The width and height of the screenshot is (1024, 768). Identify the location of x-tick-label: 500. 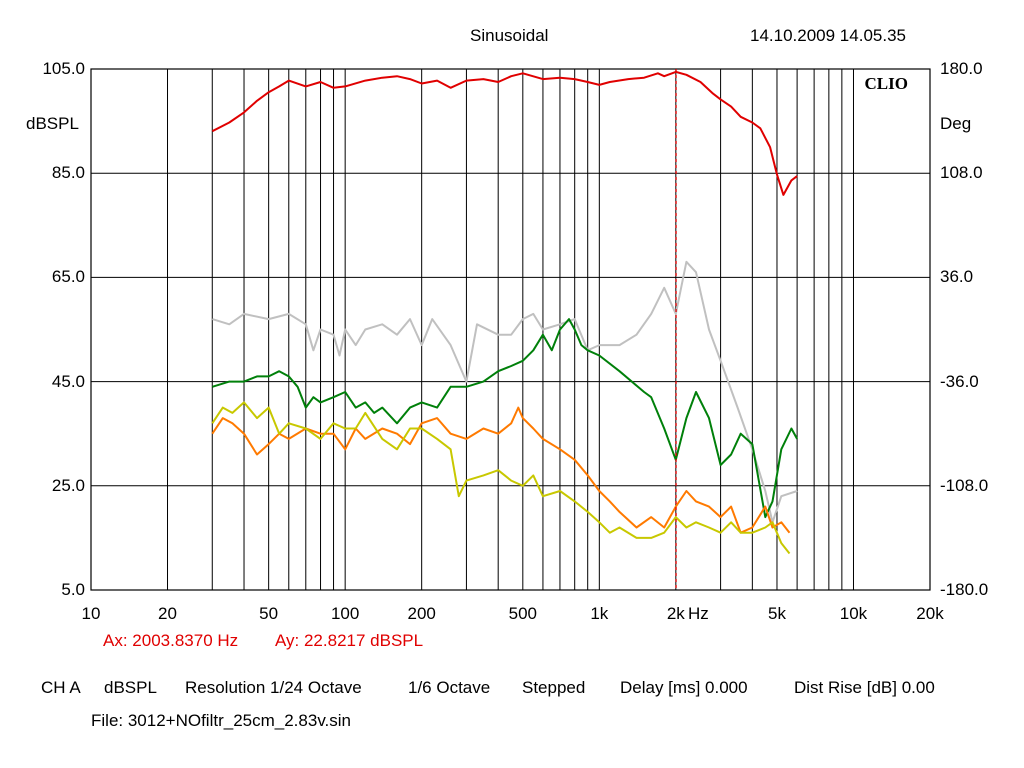
(522, 613).